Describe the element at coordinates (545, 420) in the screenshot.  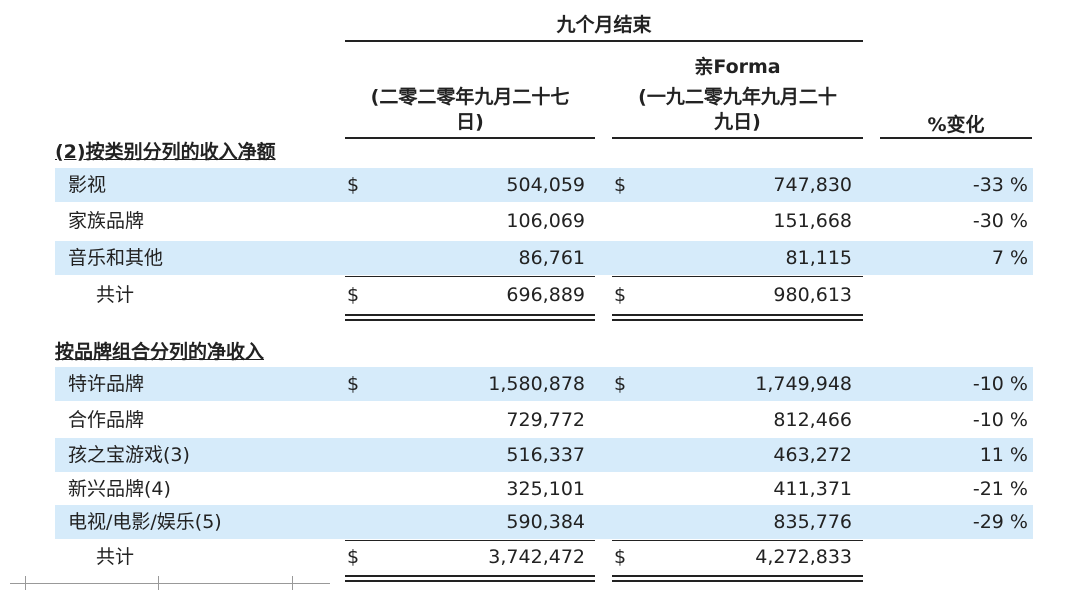
I see `value-2020: 729,772` at that location.